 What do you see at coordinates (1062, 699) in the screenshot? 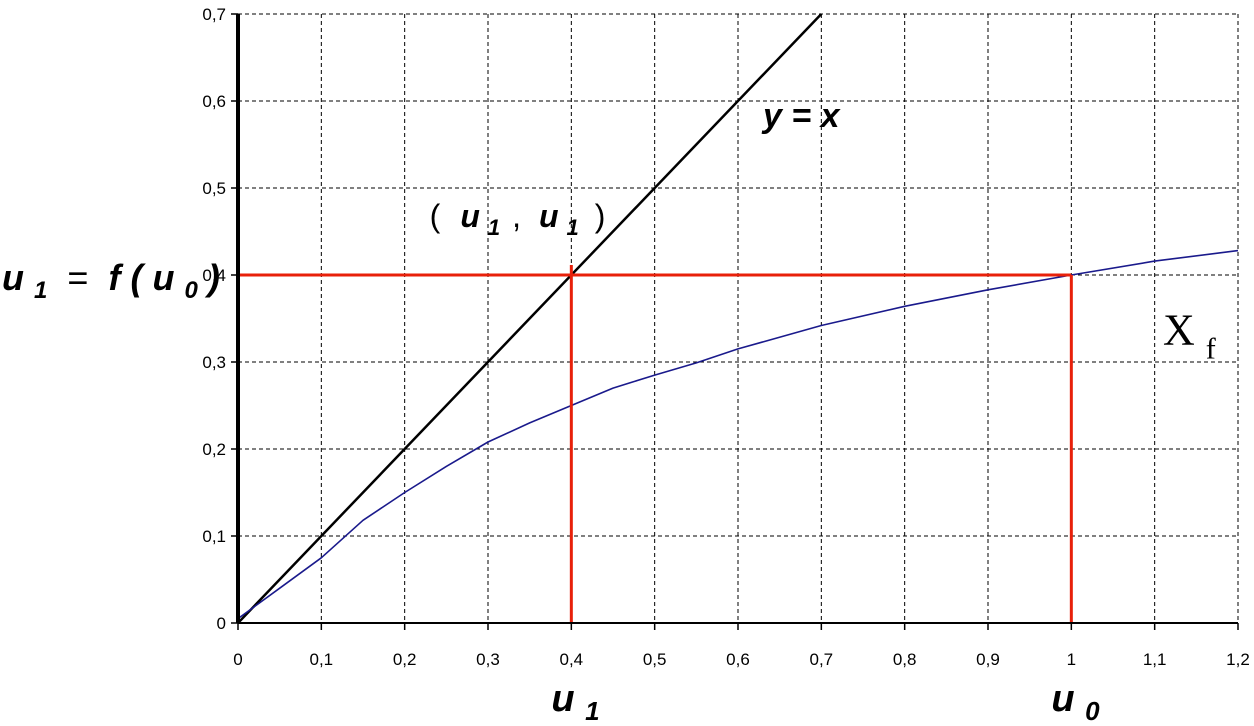
I see `x-label-u0-u: u` at bounding box center [1062, 699].